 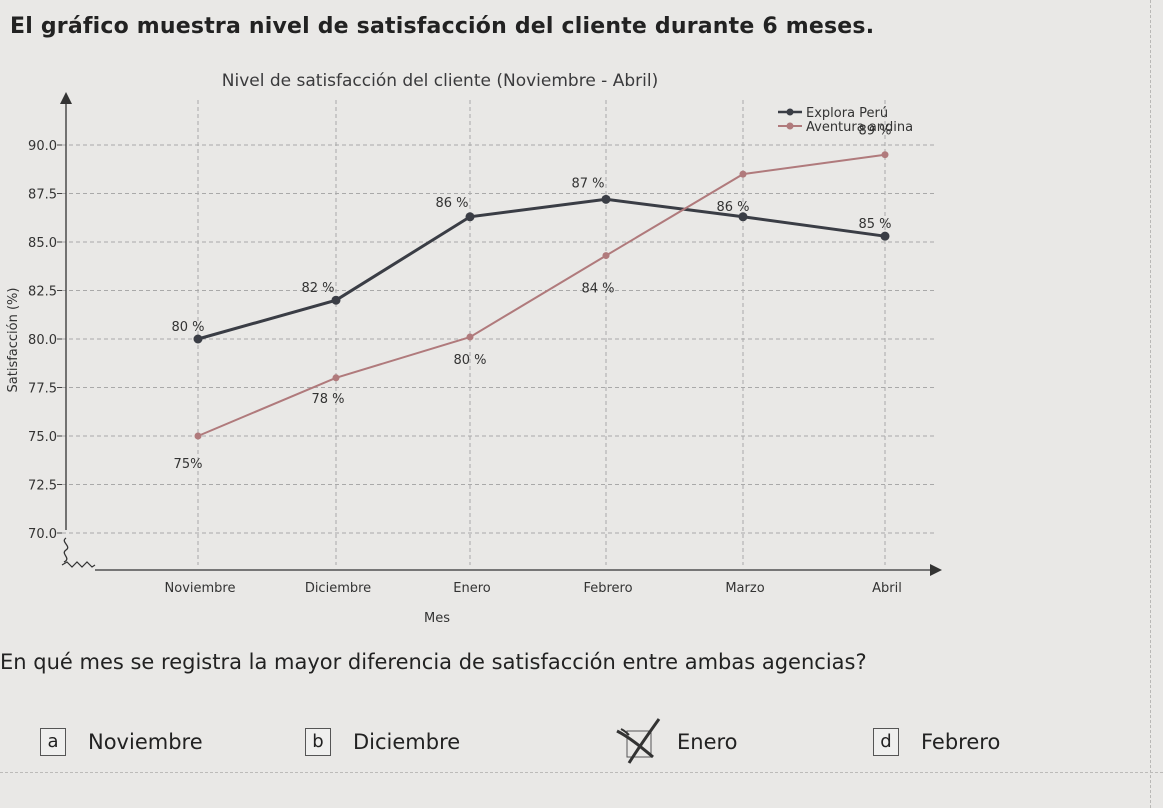 What do you see at coordinates (42, 389) in the screenshot?
I see `y-tick-label: 77.5` at bounding box center [42, 389].